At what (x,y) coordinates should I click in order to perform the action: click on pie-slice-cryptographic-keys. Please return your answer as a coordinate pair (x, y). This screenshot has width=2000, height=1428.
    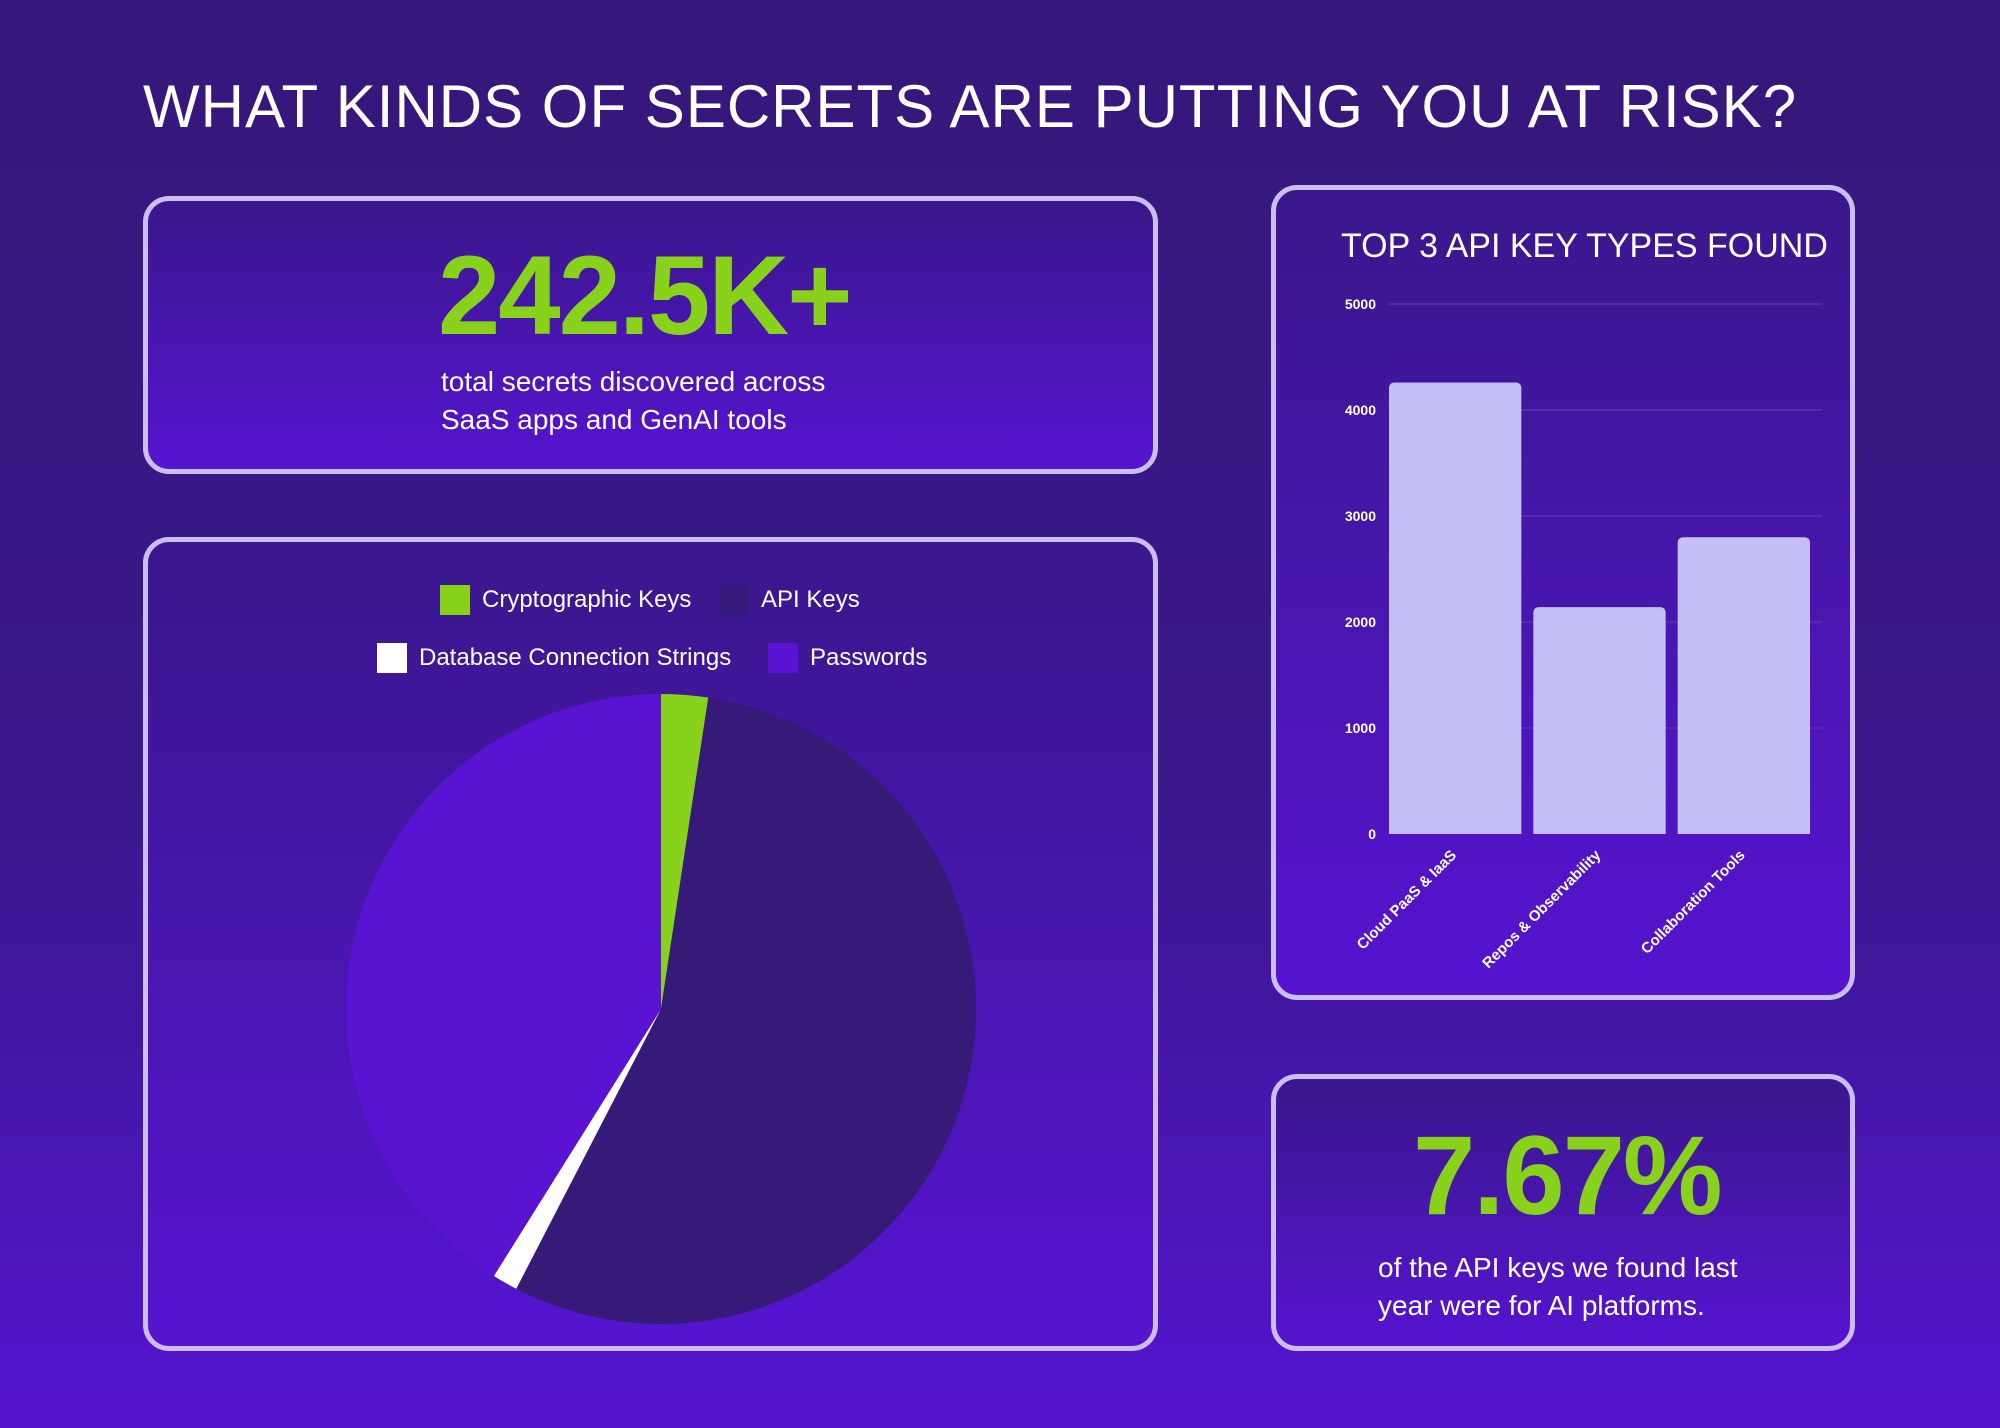
    Looking at the image, I should click on (685, 851).